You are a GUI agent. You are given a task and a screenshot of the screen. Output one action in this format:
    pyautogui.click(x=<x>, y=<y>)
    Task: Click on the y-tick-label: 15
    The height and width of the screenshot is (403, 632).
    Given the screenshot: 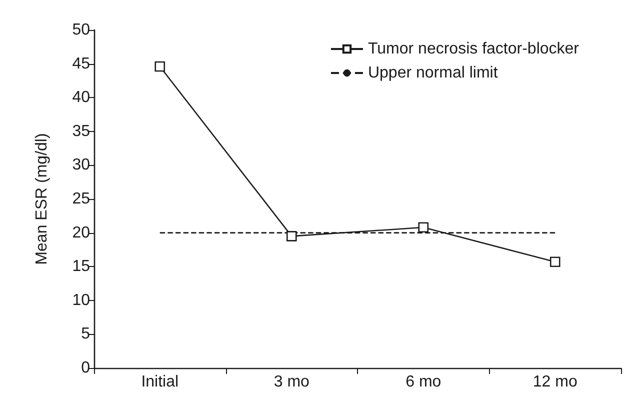 What is the action you would take?
    pyautogui.click(x=81, y=267)
    